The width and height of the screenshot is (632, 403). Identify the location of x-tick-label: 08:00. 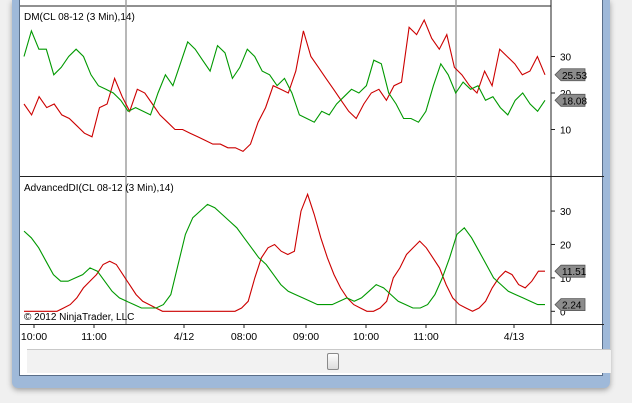
(244, 337).